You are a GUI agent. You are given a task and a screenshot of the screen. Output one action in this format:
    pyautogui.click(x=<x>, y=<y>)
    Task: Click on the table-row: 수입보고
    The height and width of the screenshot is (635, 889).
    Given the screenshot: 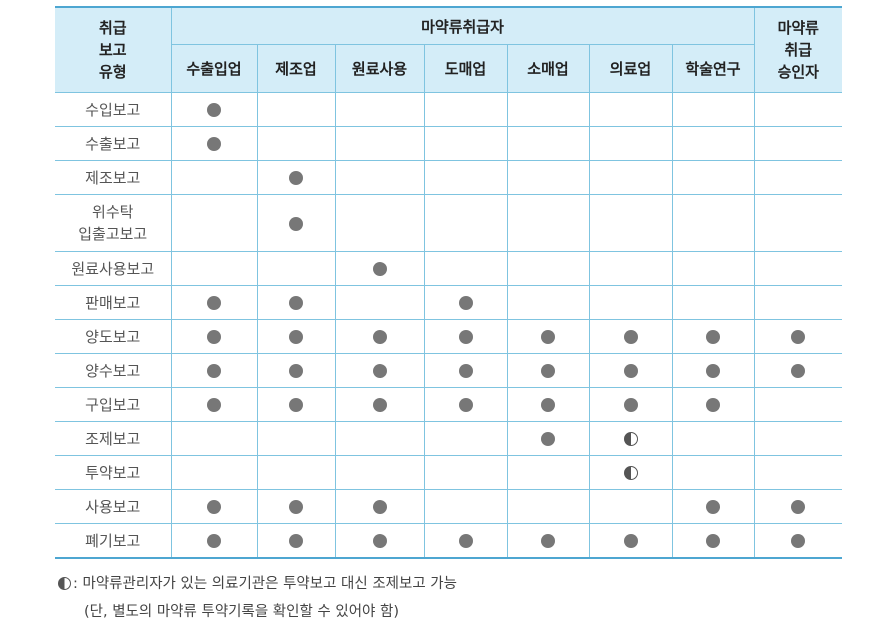 What is the action you would take?
    pyautogui.click(x=449, y=109)
    